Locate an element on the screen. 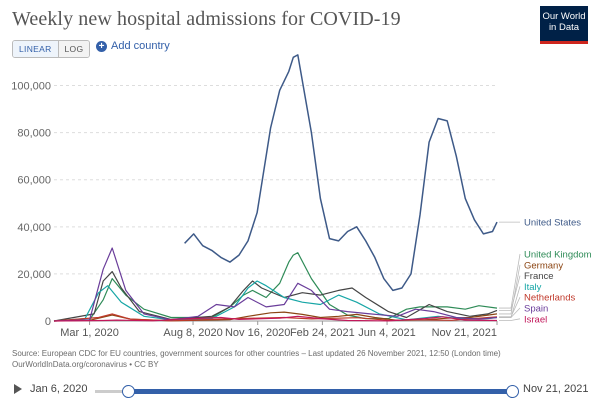 This screenshot has width=600, height=402. log-scale-button: LOG is located at coordinates (74, 49).